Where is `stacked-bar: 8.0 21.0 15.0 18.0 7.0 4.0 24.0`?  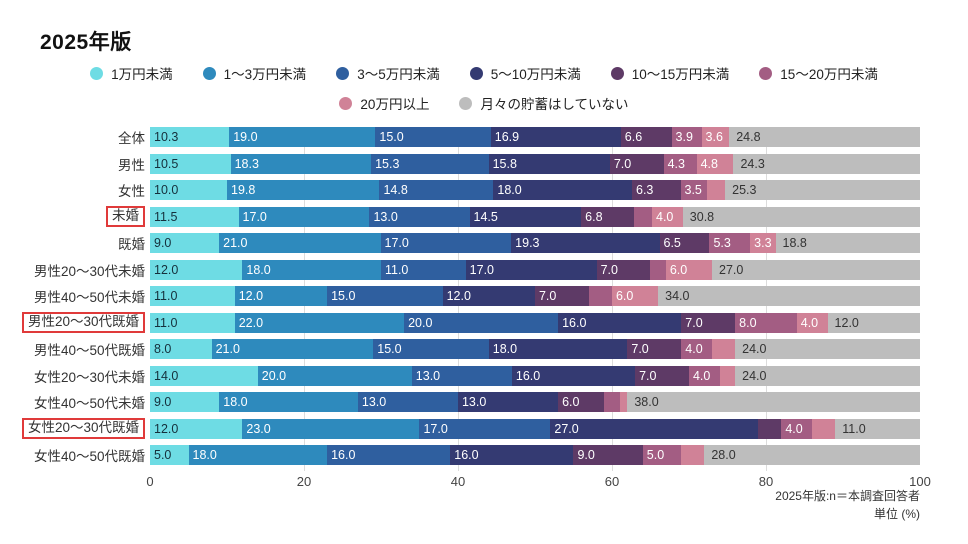
stacked-bar: 8.0 21.0 15.0 18.0 7.0 4.0 24.0 is located at coordinates (535, 349).